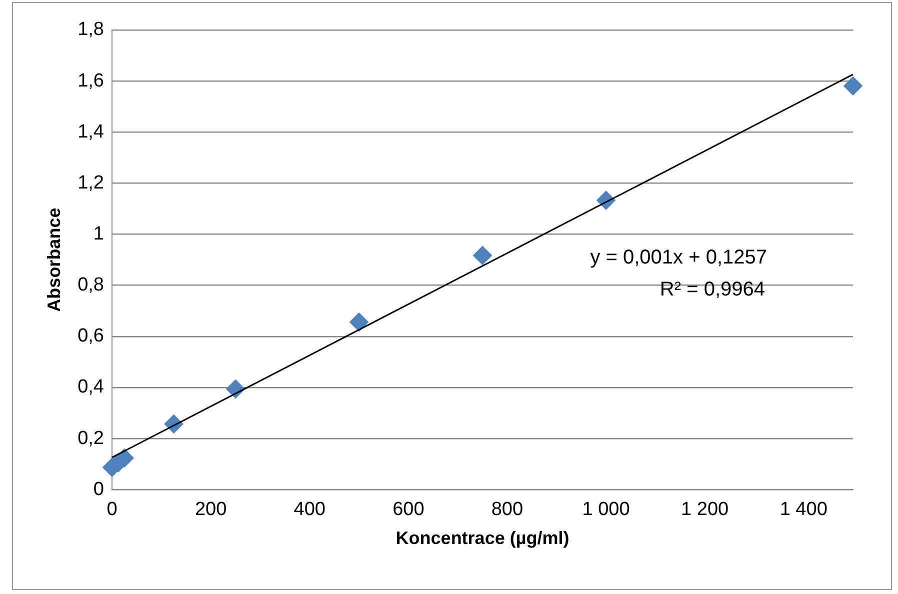 This screenshot has height=594, width=898. Describe the element at coordinates (112, 509) in the screenshot. I see `x-tick-label: 0` at that location.